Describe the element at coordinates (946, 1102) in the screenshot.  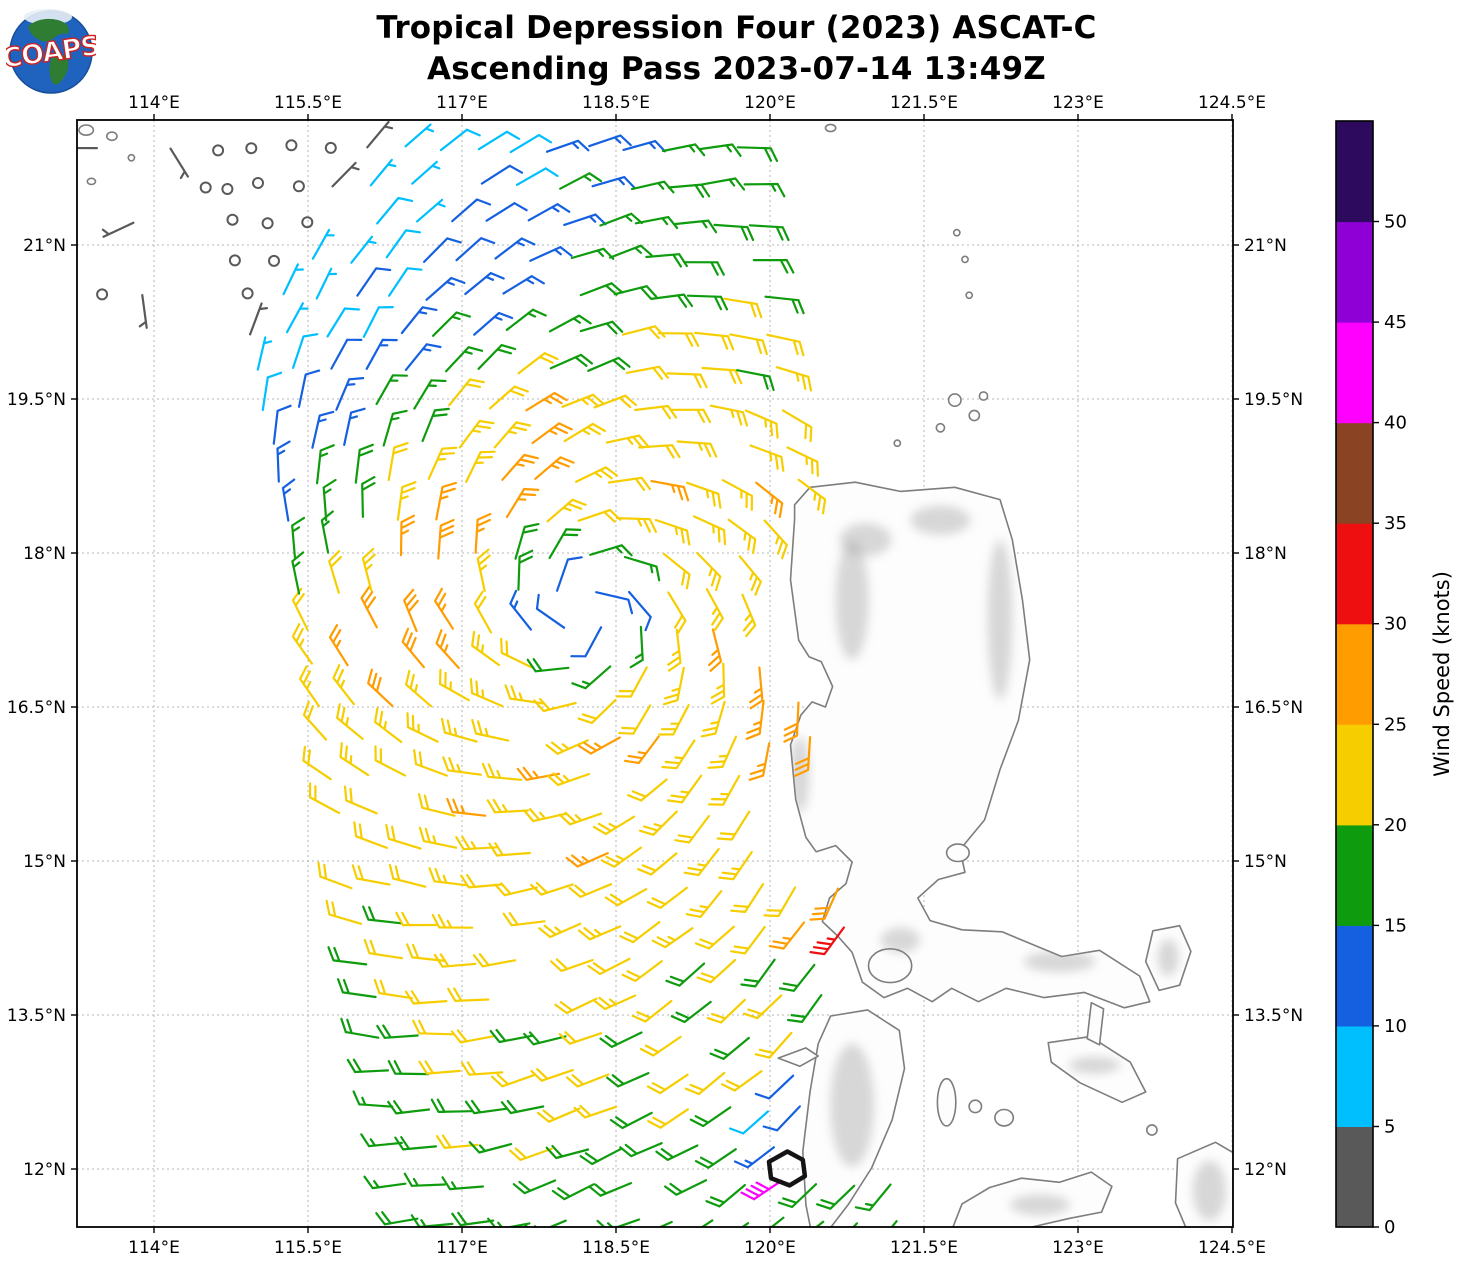
I see `land-tablas` at that location.